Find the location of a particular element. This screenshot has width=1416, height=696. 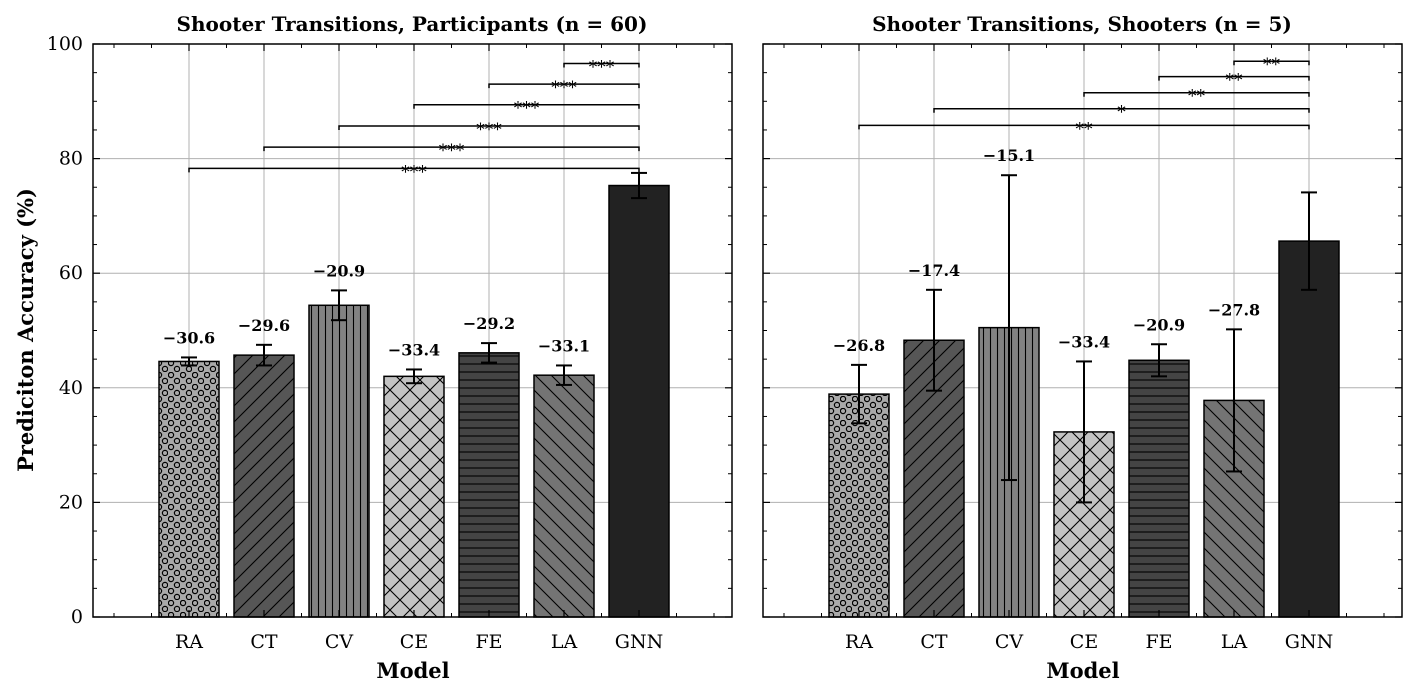

y-axis-label: Prediciton Accuracy (%) is located at coordinates (25, 330).